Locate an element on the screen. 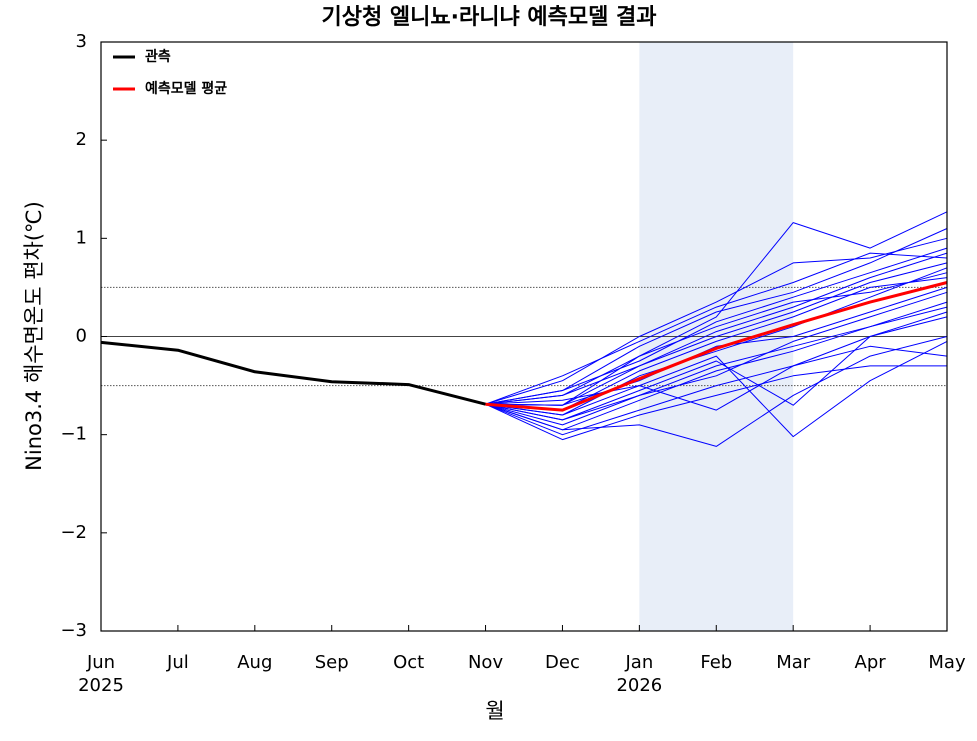 This screenshot has height=741, width=977. y-axis-label: Nino3.4 해수면온도 편차(℃) is located at coordinates (34, 336).